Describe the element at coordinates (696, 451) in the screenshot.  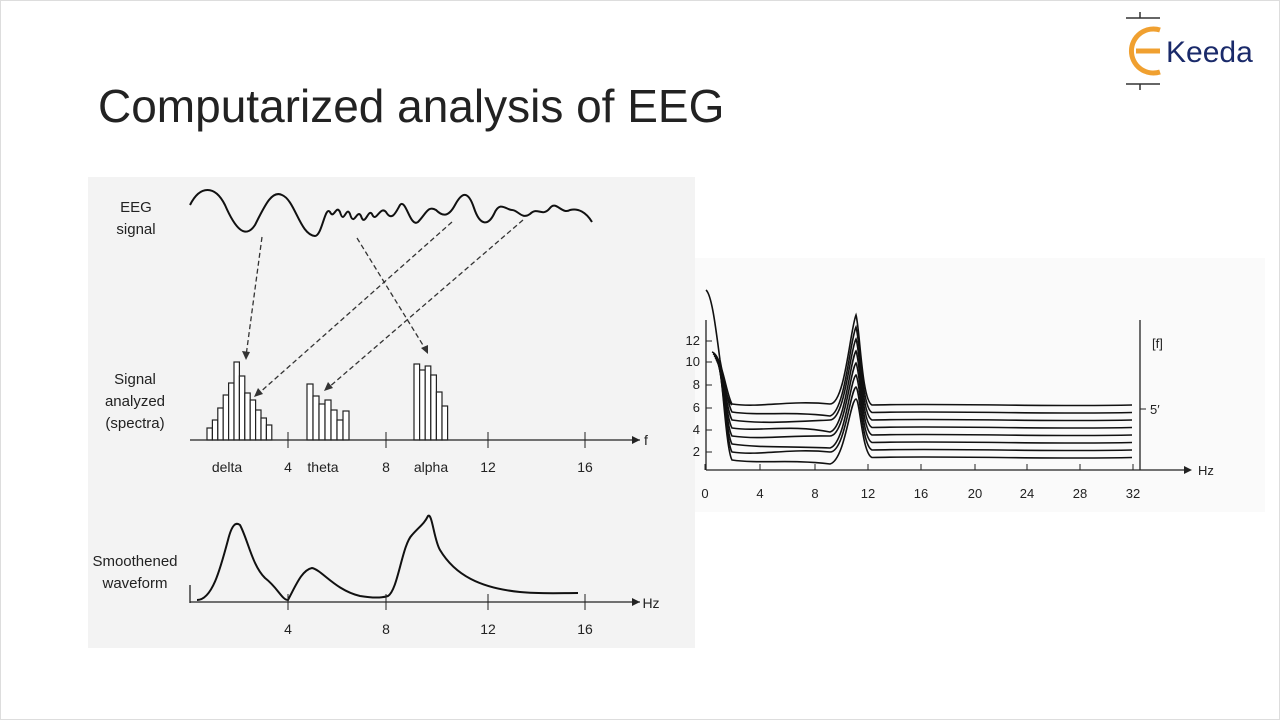
I see `tick-label: 2` at that location.